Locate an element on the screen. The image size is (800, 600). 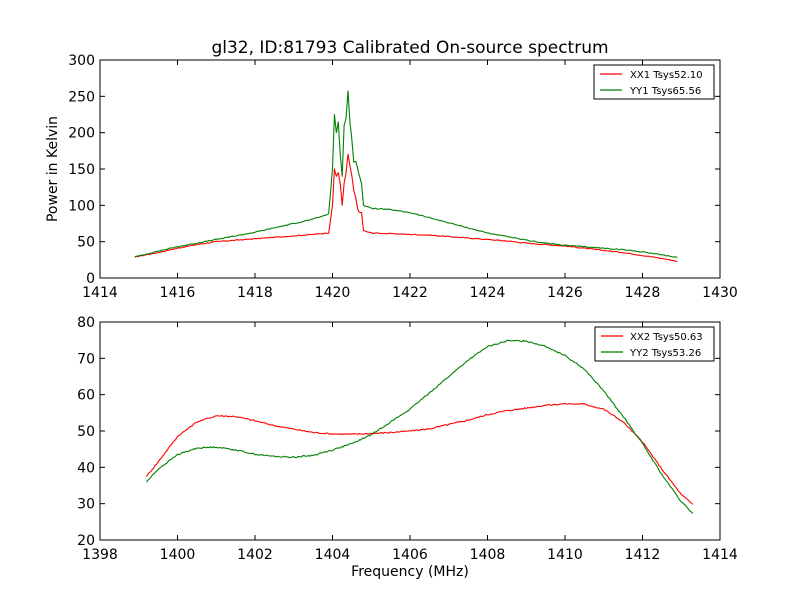
top-ytick-label: 0 is located at coordinates (90, 279).